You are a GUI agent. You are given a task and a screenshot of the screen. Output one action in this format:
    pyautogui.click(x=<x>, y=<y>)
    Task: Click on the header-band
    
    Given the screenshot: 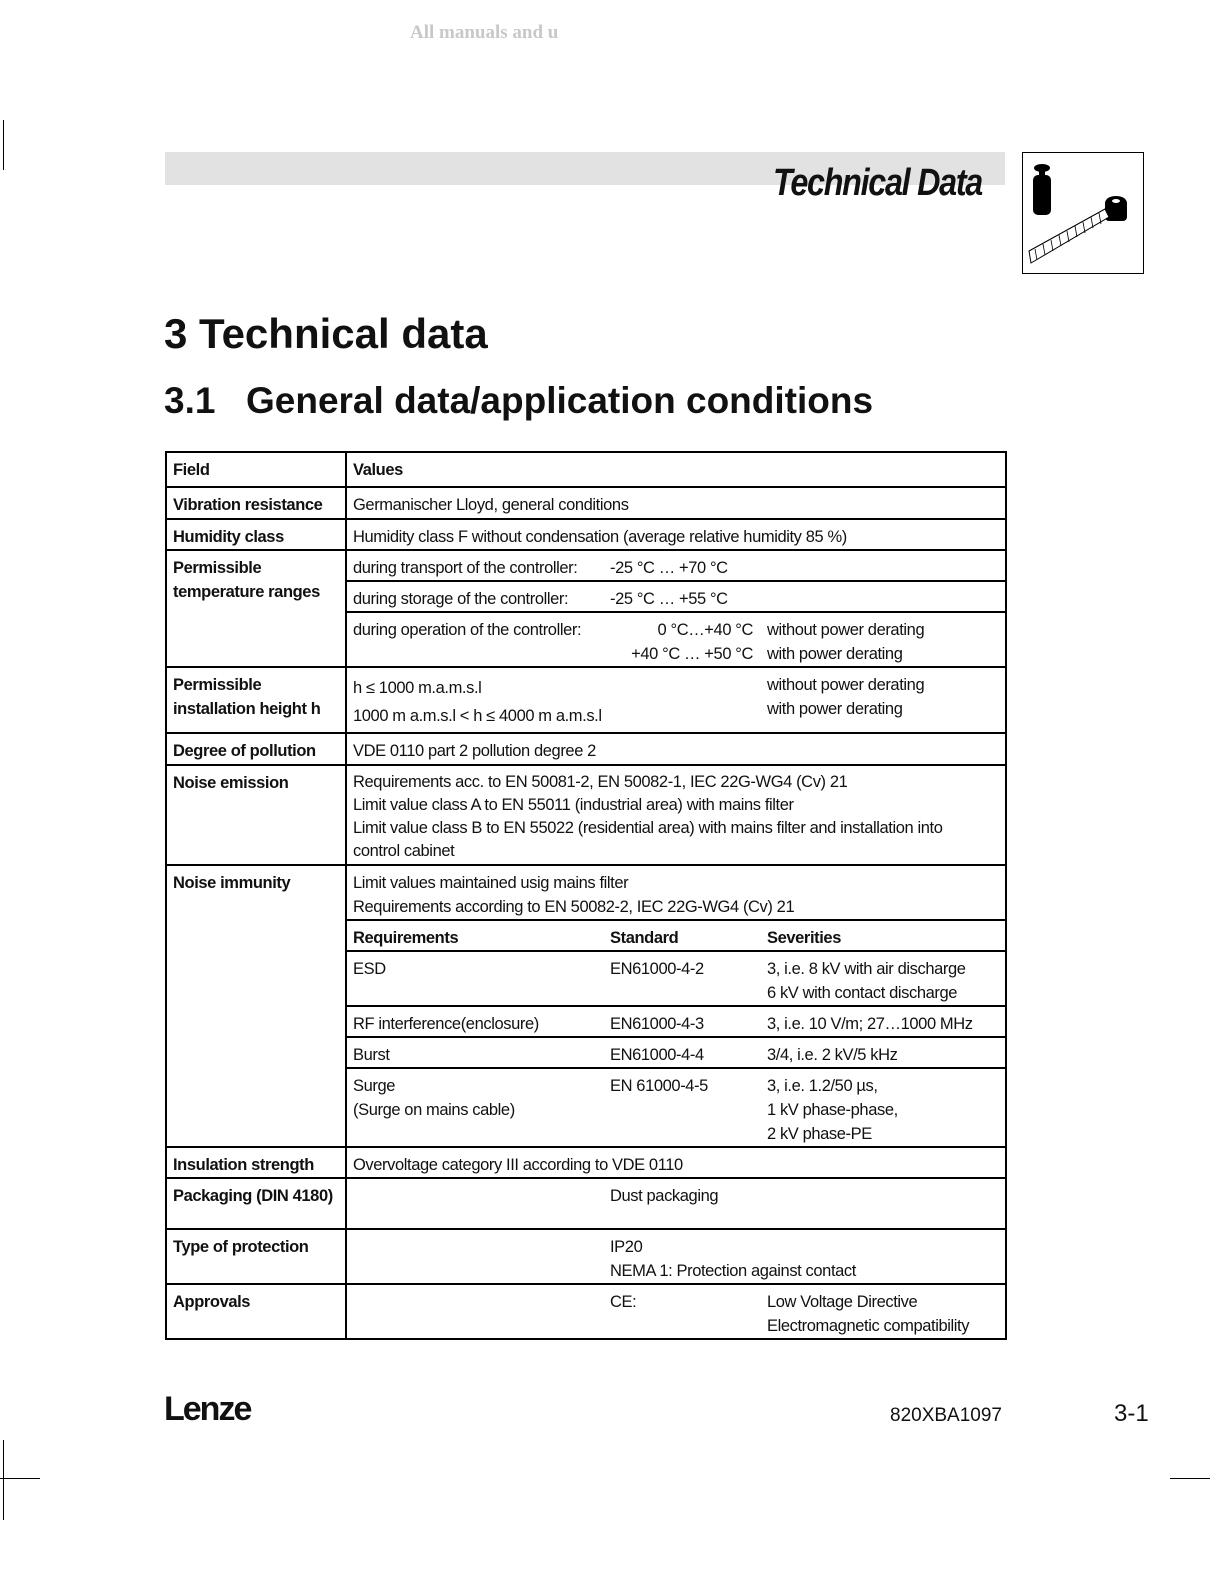 What is the action you would take?
    pyautogui.click(x=585, y=168)
    